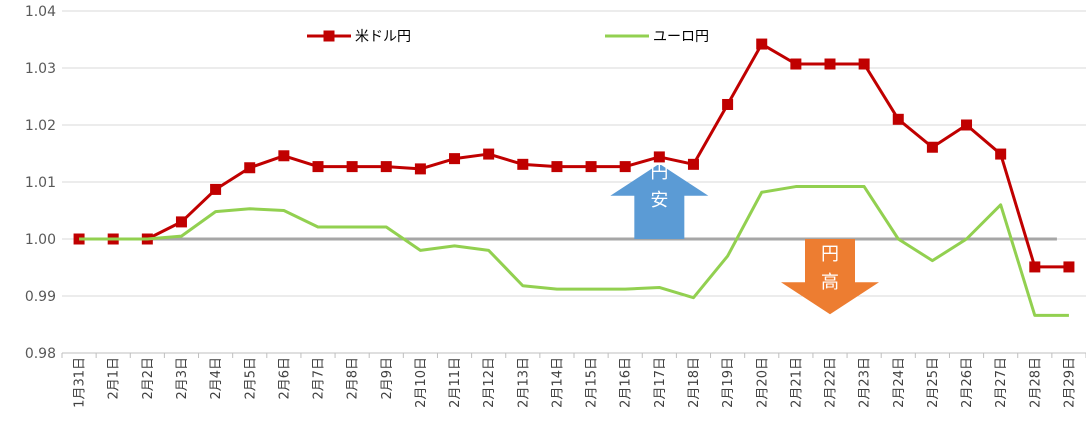  I want to click on x-tick-label: 2月11日, so click(455, 382).